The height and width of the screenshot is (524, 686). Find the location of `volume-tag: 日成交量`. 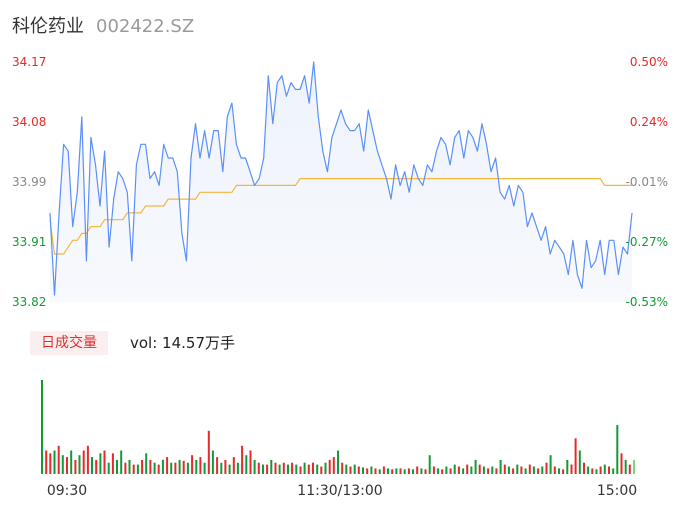

volume-tag: 日成交量 is located at coordinates (69, 343).